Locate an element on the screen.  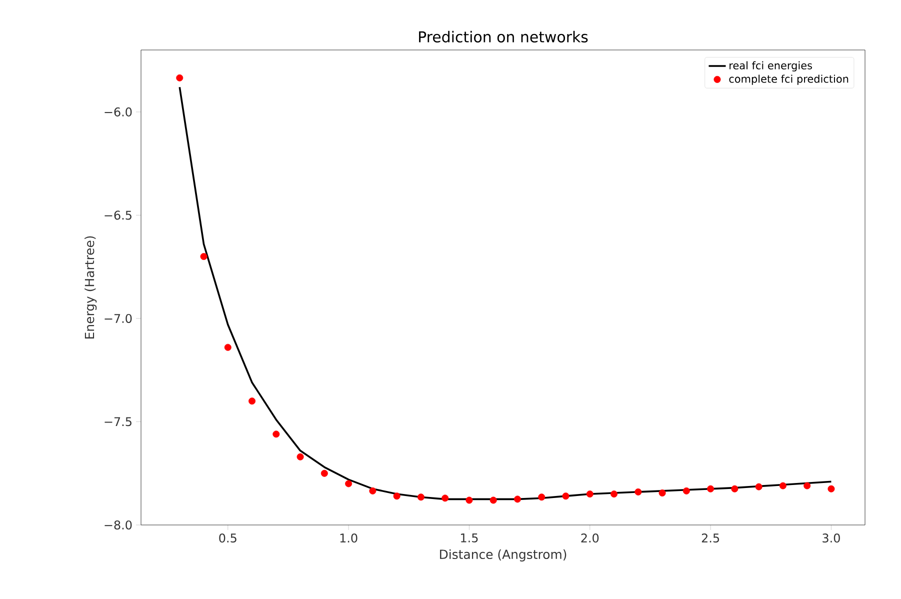
y-tick-label: −7.0 is located at coordinates (118, 318).